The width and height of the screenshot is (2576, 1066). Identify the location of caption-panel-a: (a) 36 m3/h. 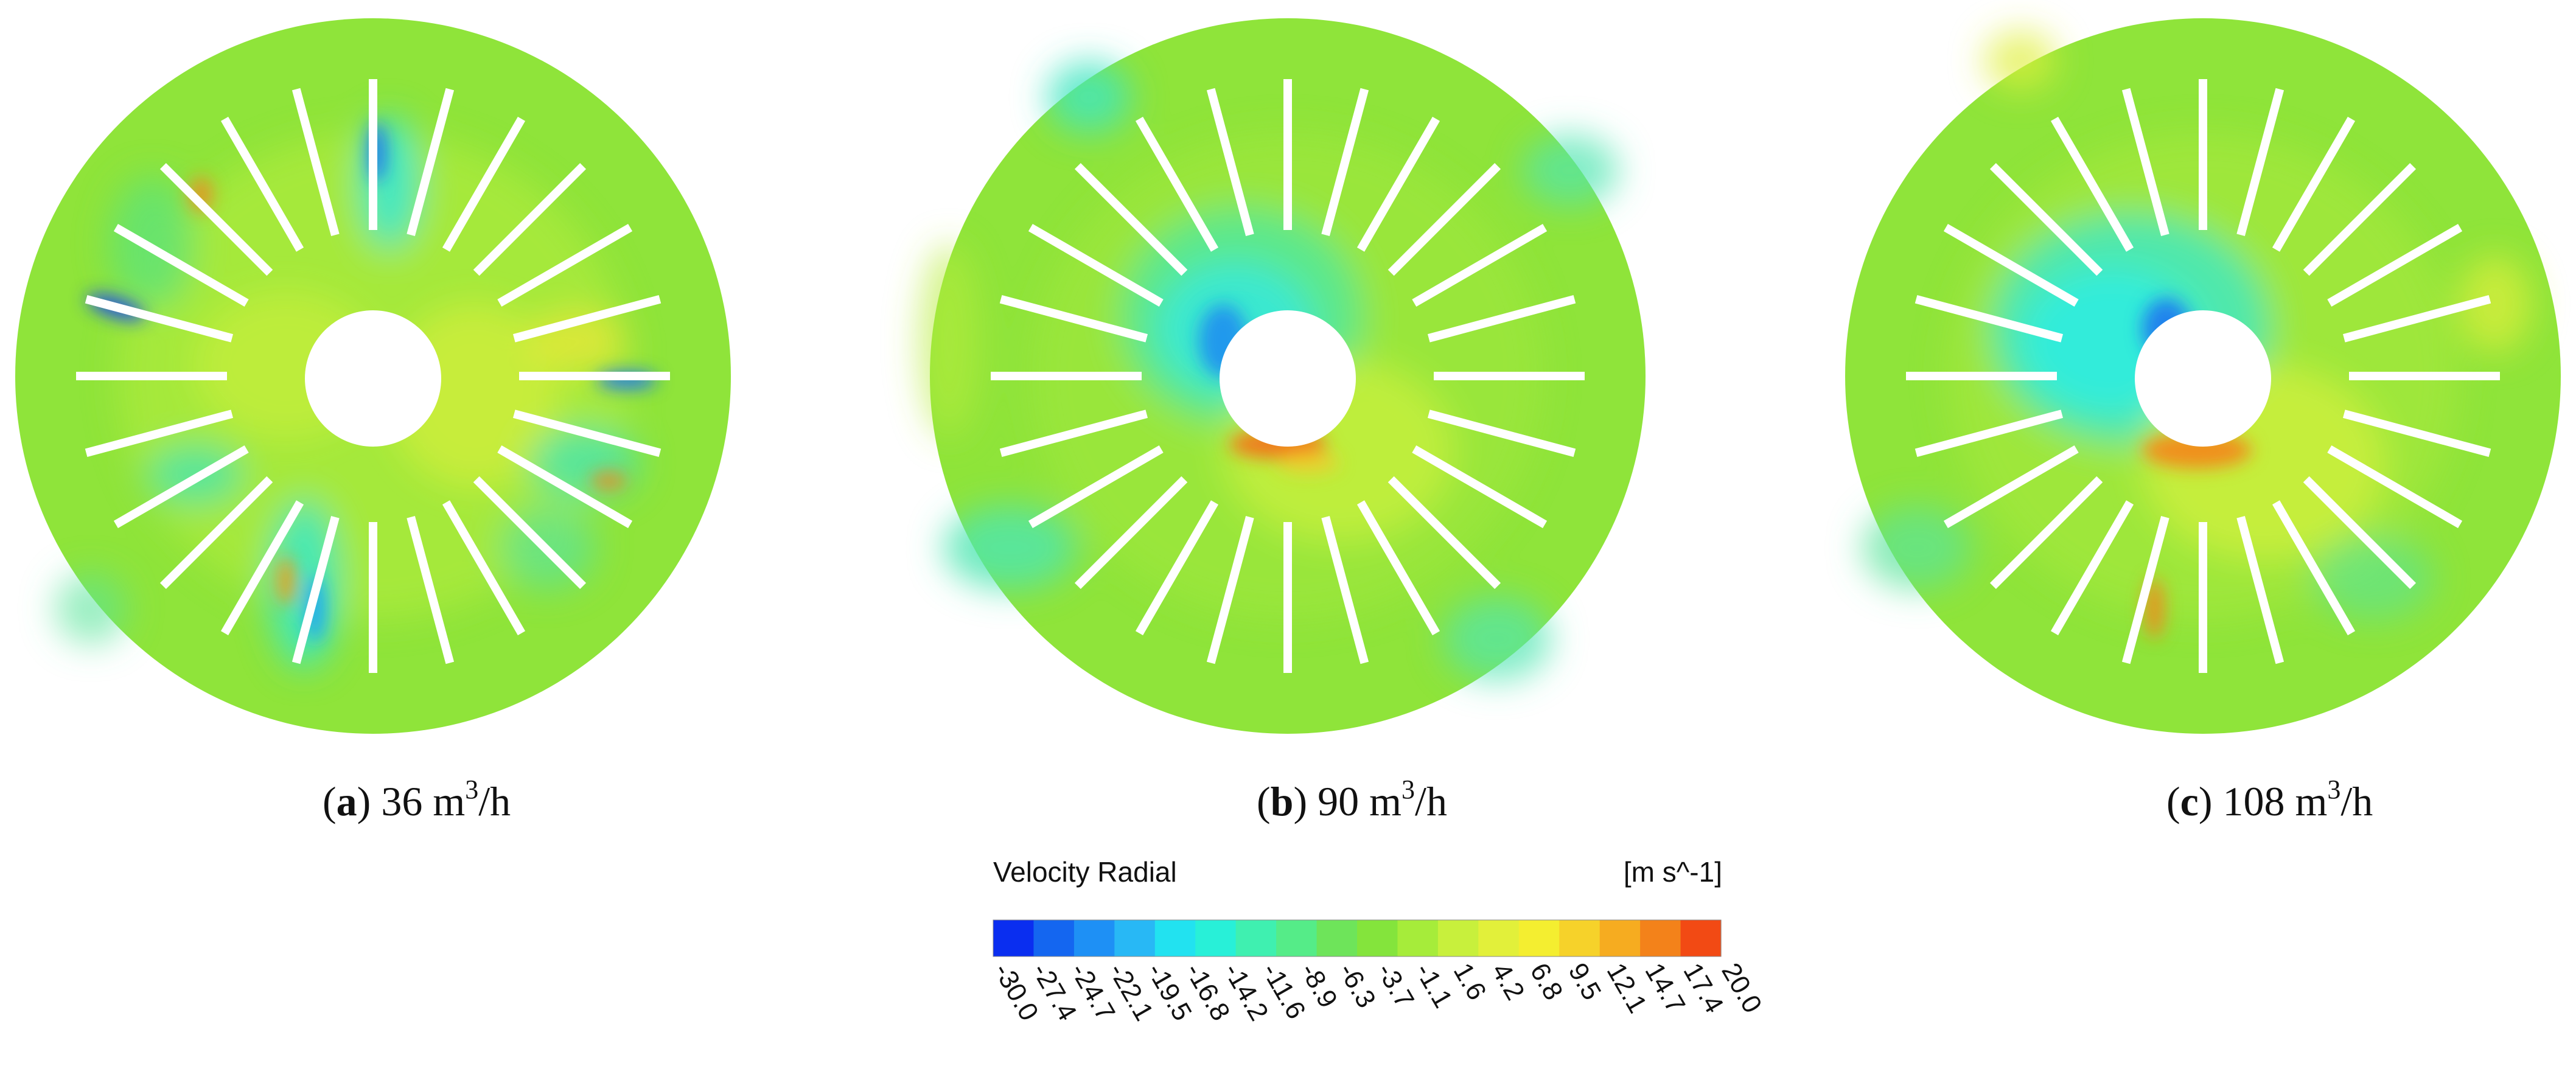
(417, 800).